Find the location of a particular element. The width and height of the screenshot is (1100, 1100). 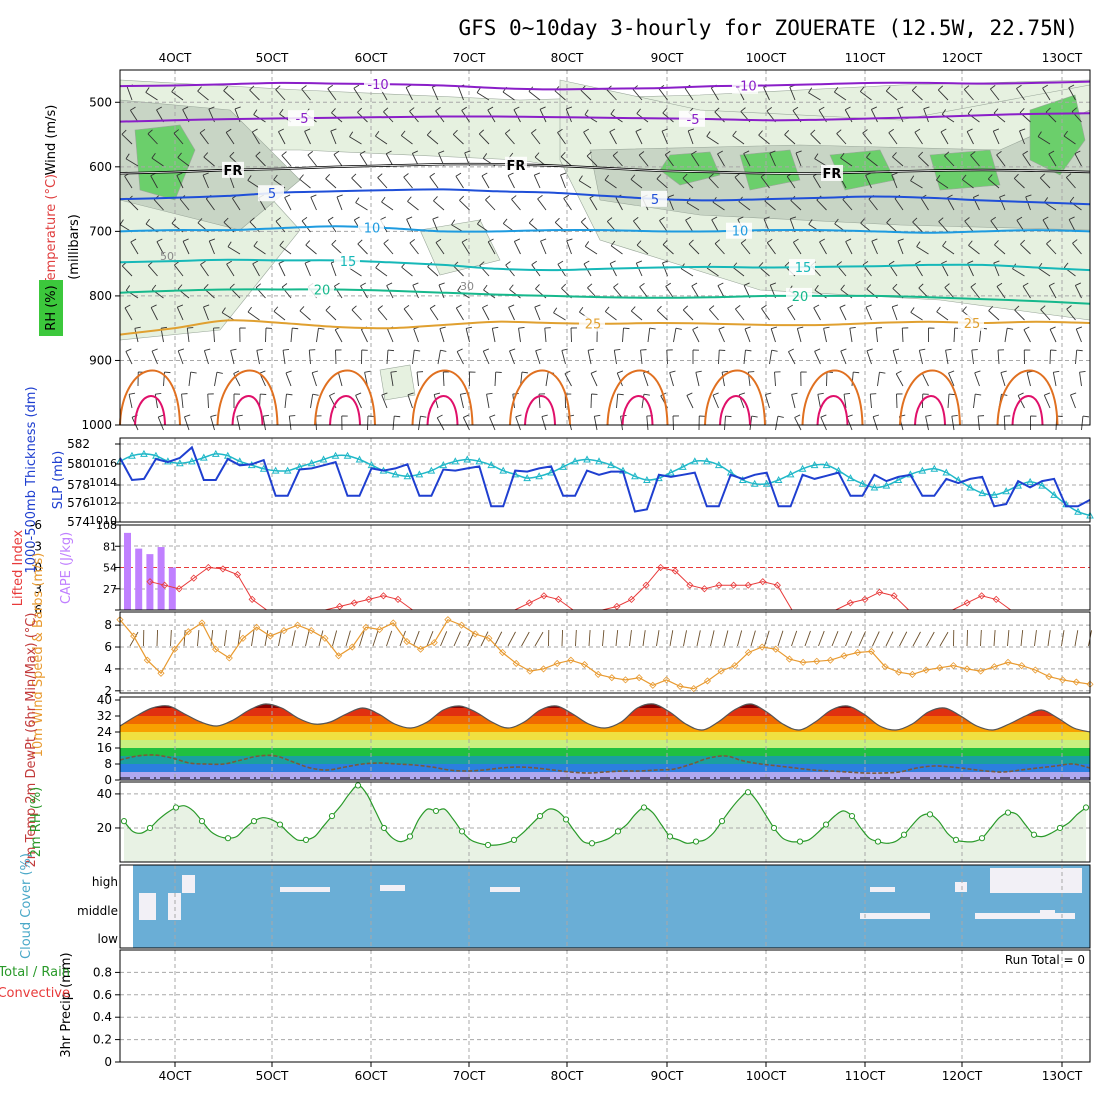

contour-label-15: 15 is located at coordinates (348, 262).